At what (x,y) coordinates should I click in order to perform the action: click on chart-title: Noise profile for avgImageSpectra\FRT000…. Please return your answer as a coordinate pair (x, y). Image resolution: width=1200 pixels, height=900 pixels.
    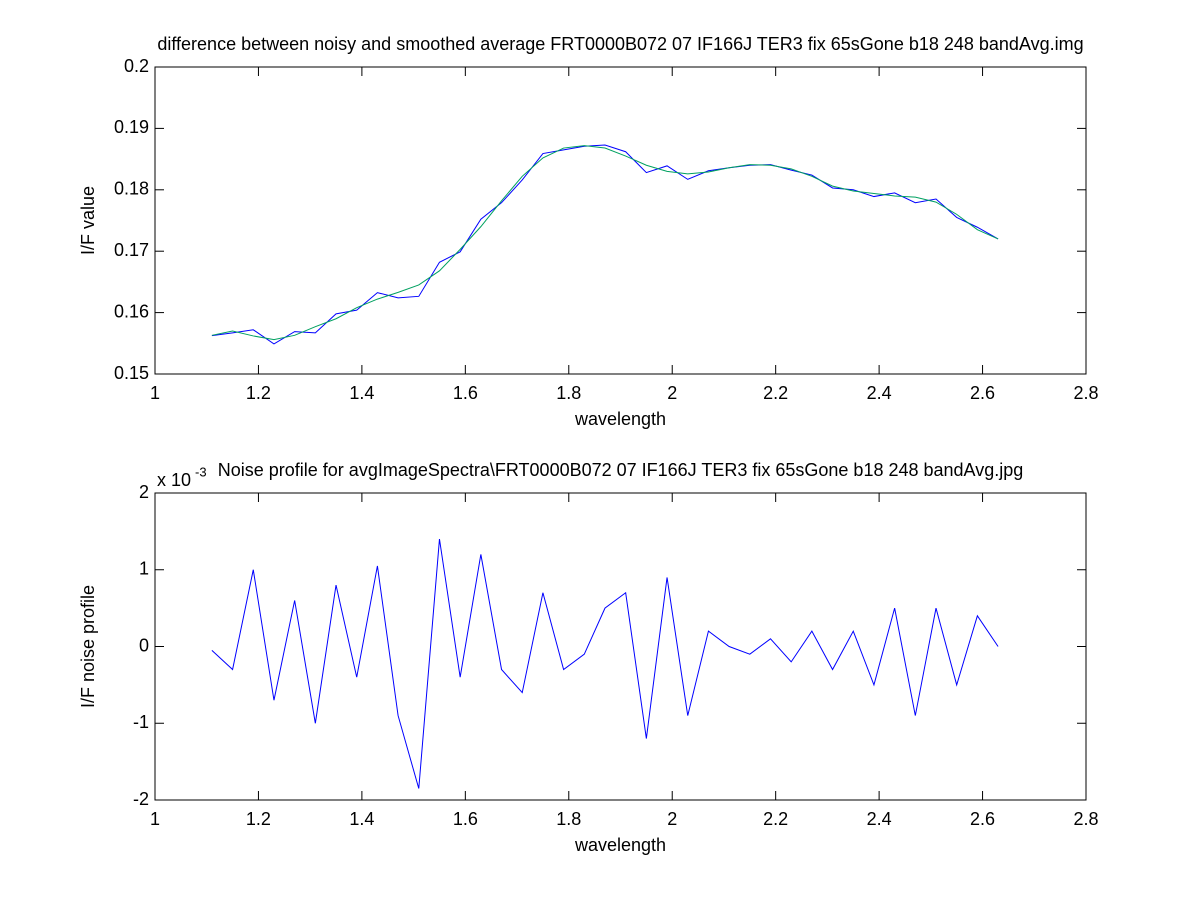
    Looking at the image, I should click on (621, 470).